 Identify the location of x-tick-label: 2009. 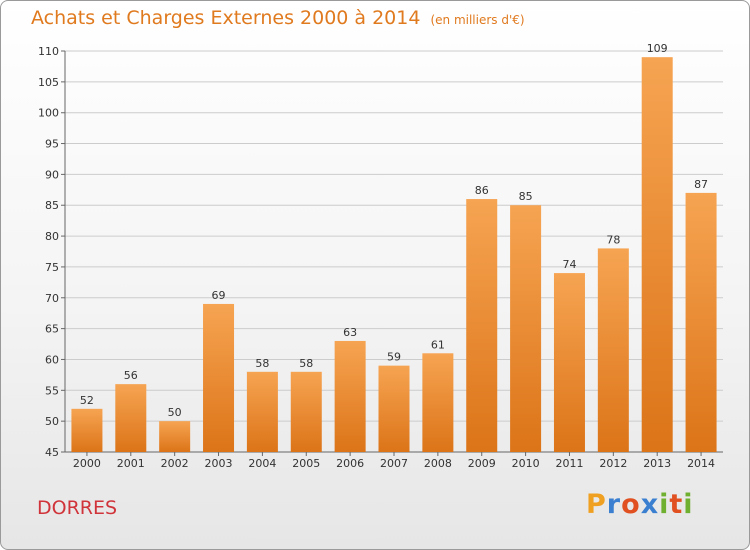
(482, 463).